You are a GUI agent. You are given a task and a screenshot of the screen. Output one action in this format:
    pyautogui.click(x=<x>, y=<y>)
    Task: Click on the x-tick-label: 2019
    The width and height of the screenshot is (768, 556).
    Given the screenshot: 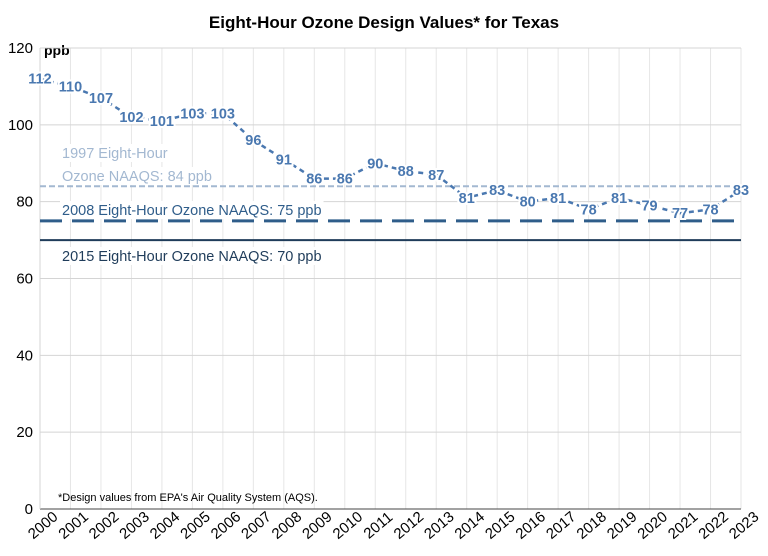 What is the action you would take?
    pyautogui.click(x=622, y=525)
    